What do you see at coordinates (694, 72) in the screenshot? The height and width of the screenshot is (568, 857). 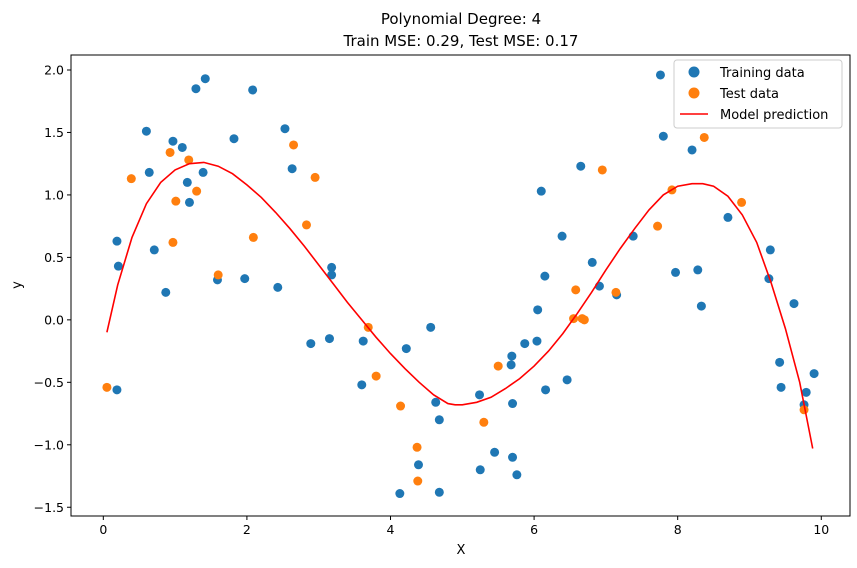 I see `legend-marker-training` at bounding box center [694, 72].